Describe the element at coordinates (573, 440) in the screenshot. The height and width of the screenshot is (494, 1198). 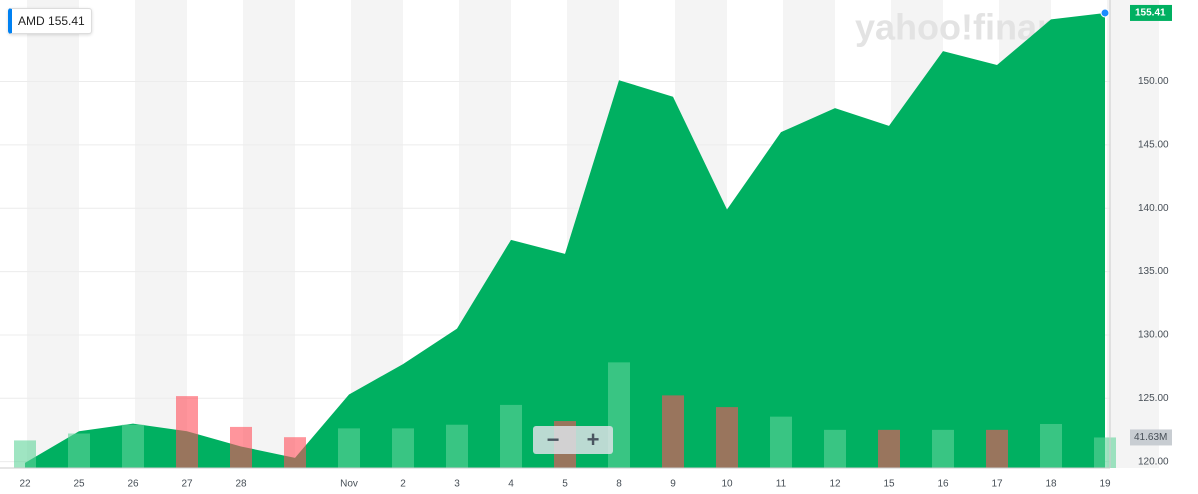
I see `zoom-controls: − +` at that location.